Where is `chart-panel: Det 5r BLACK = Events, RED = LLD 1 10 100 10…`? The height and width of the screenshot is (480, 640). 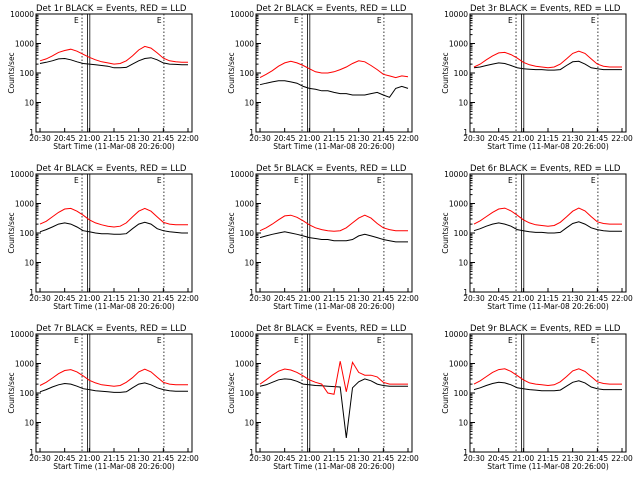
chart-panel: Det 5r BLACK = Events, RED = LLD 1 10 100 10… is located at coordinates (323, 237).